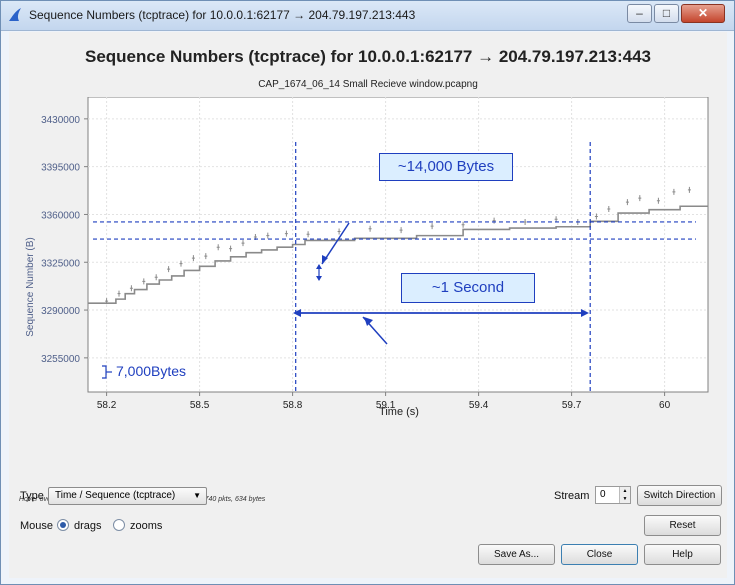 This screenshot has height=585, width=735. Describe the element at coordinates (639, 13) in the screenshot. I see `minimize-button: –` at that location.